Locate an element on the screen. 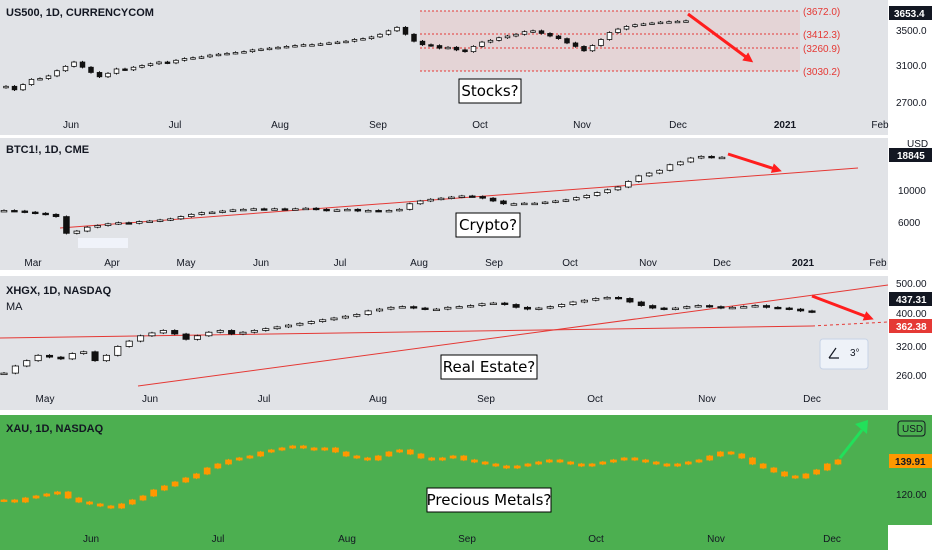 This screenshot has width=932, height=550. annotation-box-metals is located at coordinates (489, 500).